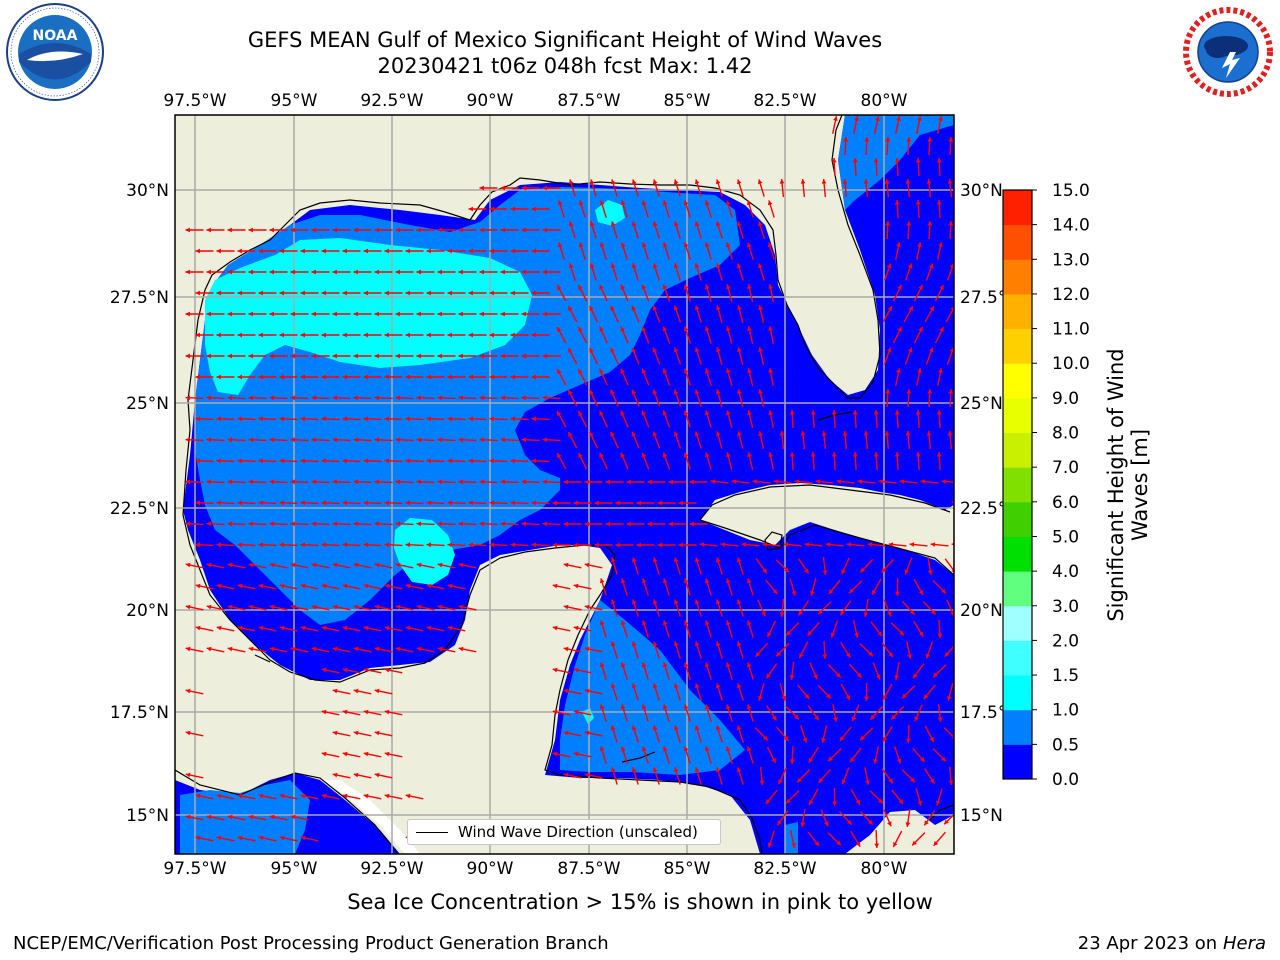 The width and height of the screenshot is (1280, 960). I want to click on lon-label-top: 90°W, so click(490, 101).